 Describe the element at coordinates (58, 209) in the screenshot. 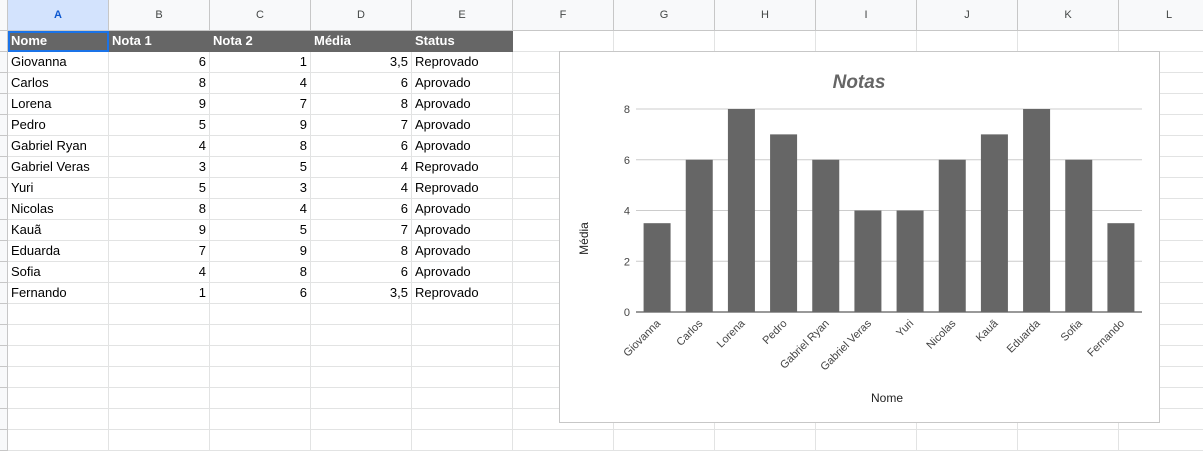

I see `table-cell: Nicolas` at that location.